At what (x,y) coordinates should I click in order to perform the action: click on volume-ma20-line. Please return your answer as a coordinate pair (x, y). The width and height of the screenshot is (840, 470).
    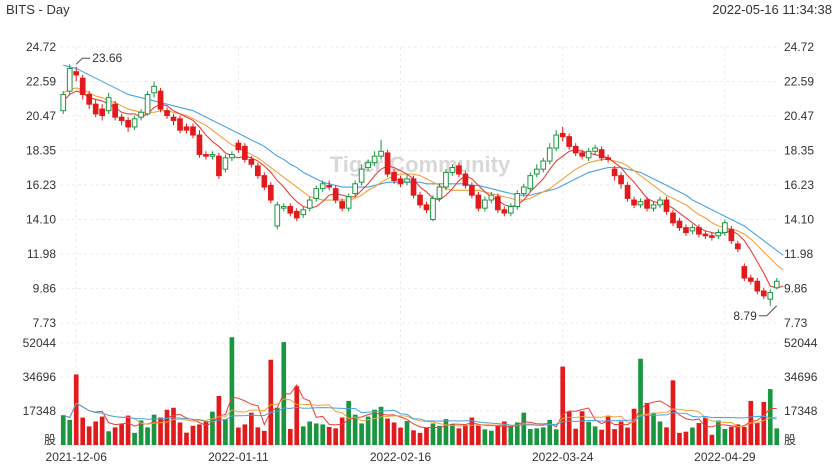
    Looking at the image, I should click on (420, 414).